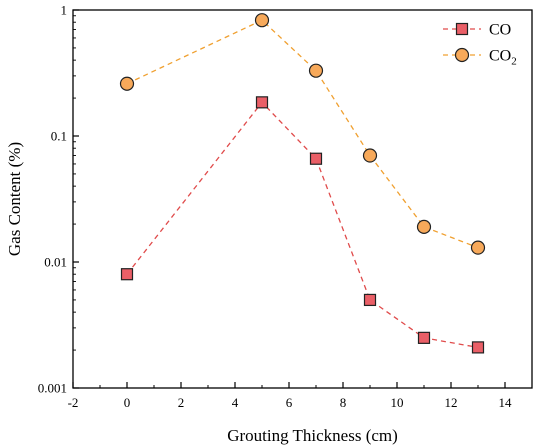 Image resolution: width=550 pixels, height=448 pixels. What do you see at coordinates (503, 58) in the screenshot?
I see `legend-label: CO2` at bounding box center [503, 58].